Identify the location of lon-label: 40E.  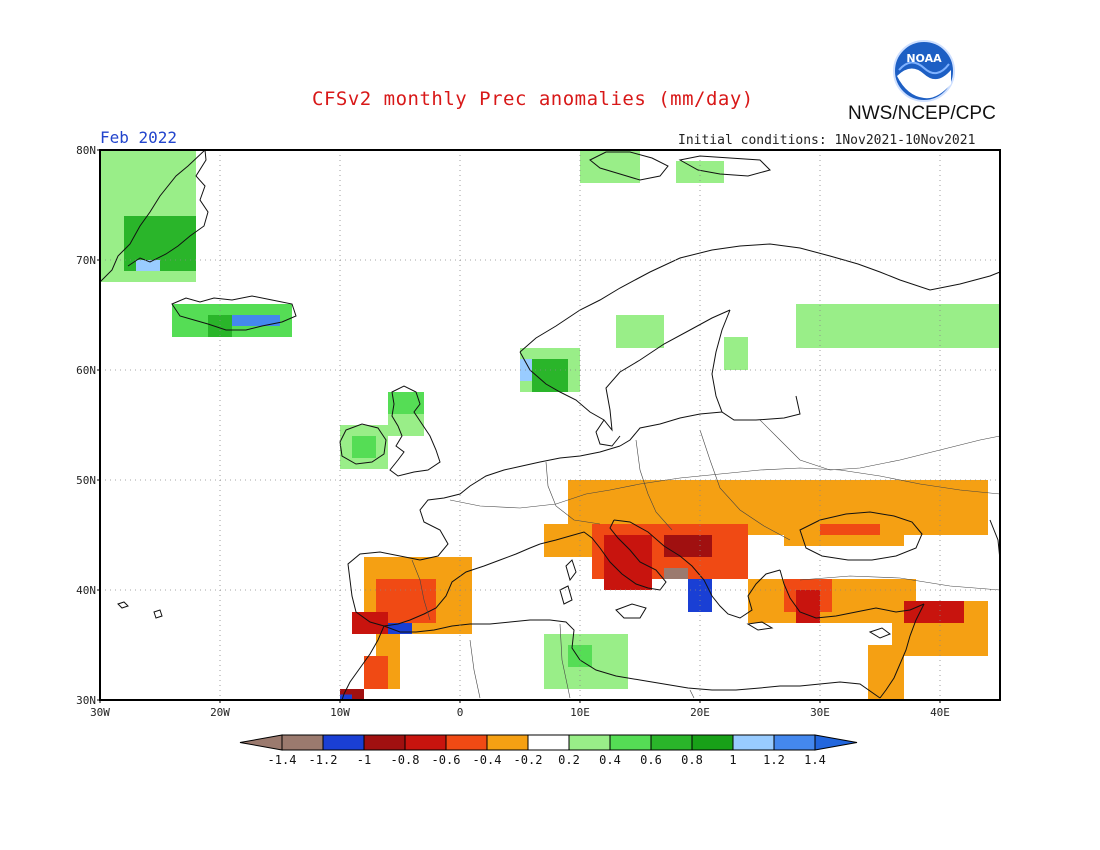
(940, 712).